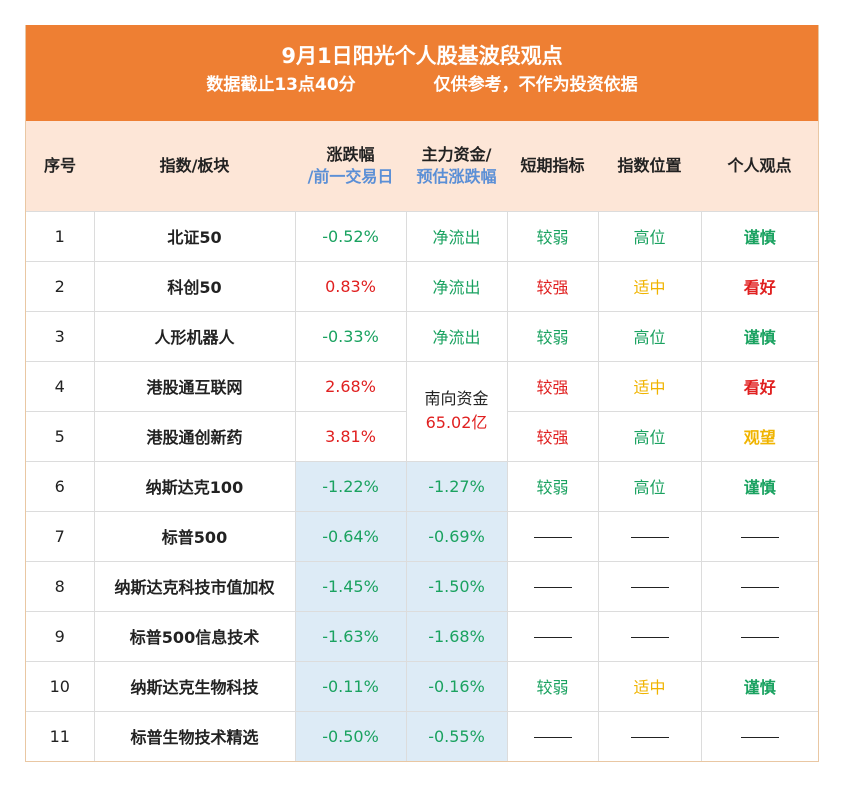 This screenshot has width=843, height=787. Describe the element at coordinates (422, 685) in the screenshot. I see `table-row: 10 纳斯达克生物科技 -0.11% -0.16% 较弱 适中 谨慎` at that location.